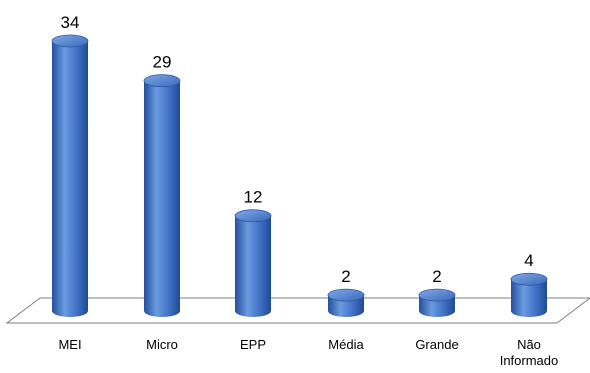  I want to click on value-label: 29, so click(162, 62).